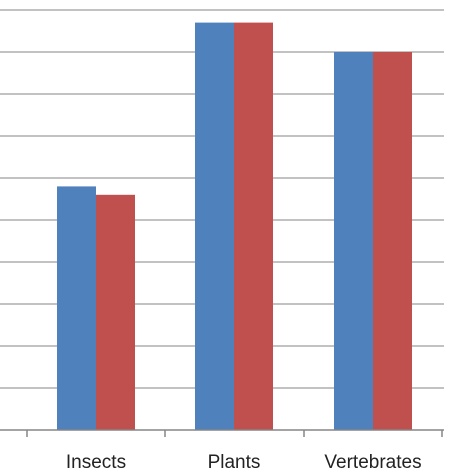 The width and height of the screenshot is (474, 474). Describe the element at coordinates (234, 462) in the screenshot. I see `category-label-plants: Plants` at that location.